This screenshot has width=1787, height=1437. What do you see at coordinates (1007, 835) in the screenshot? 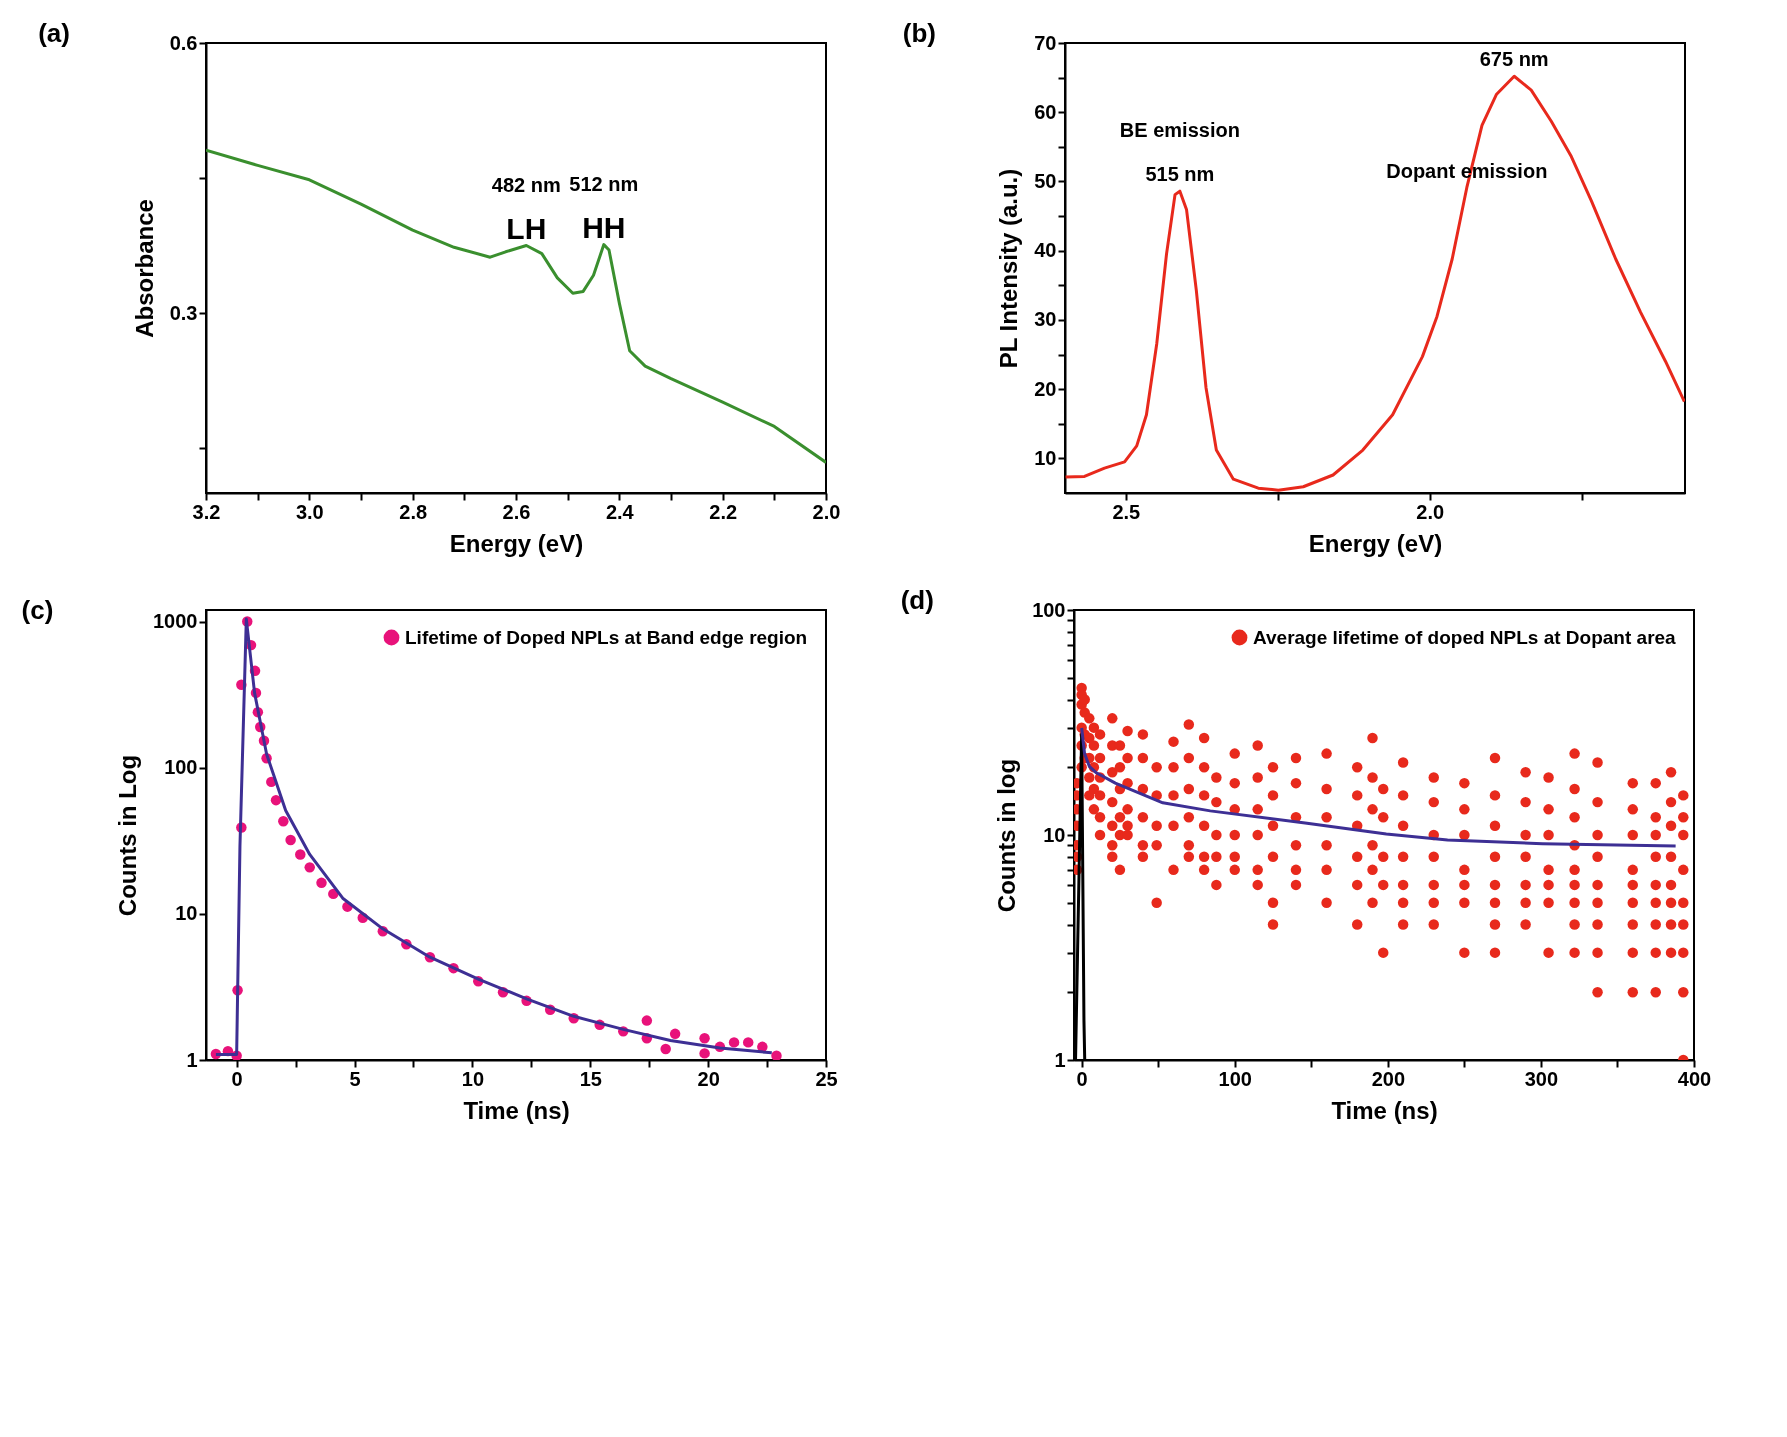
I see `y-axis-title: Counts in log` at bounding box center [1007, 835].